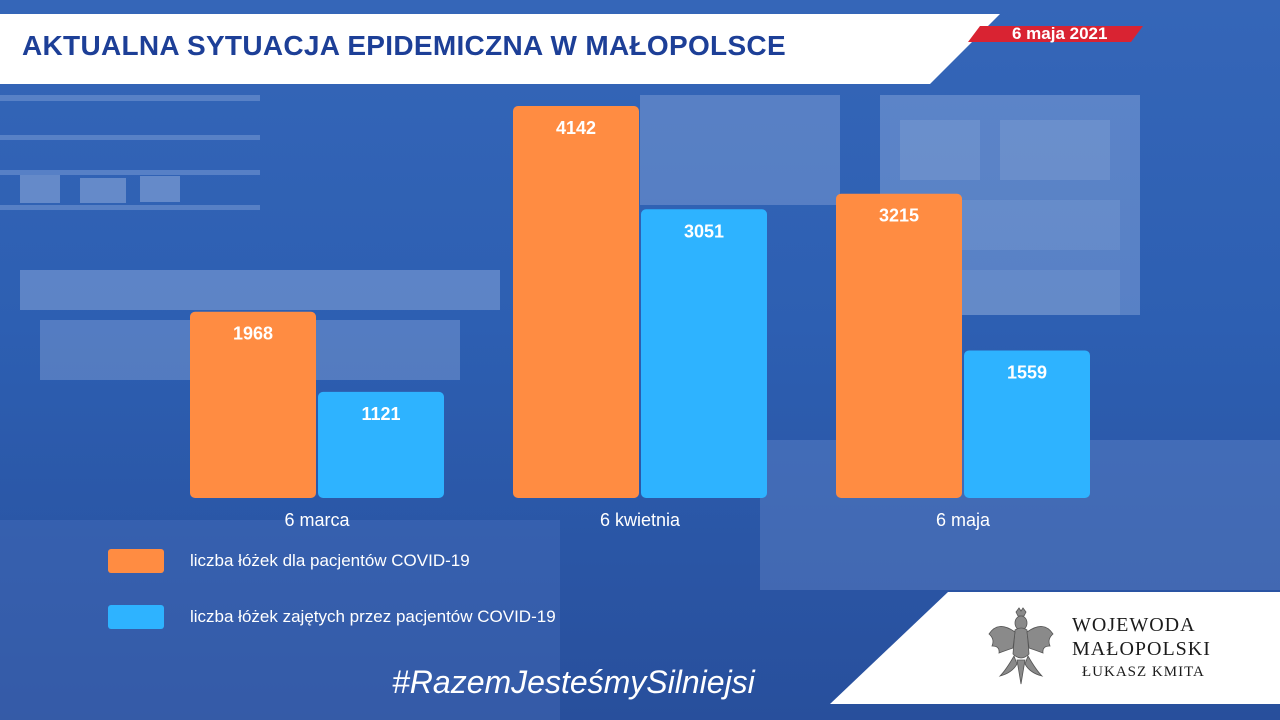 This screenshot has height=720, width=1280. Describe the element at coordinates (1060, 33) in the screenshot. I see `date-label: 6 maja 2021` at that location.